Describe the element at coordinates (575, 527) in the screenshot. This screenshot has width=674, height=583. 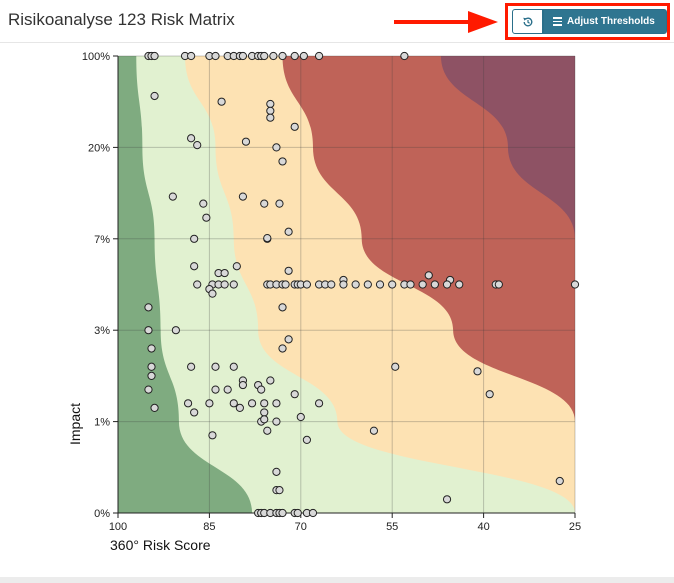
I see `x-tick-label: 25` at that location.